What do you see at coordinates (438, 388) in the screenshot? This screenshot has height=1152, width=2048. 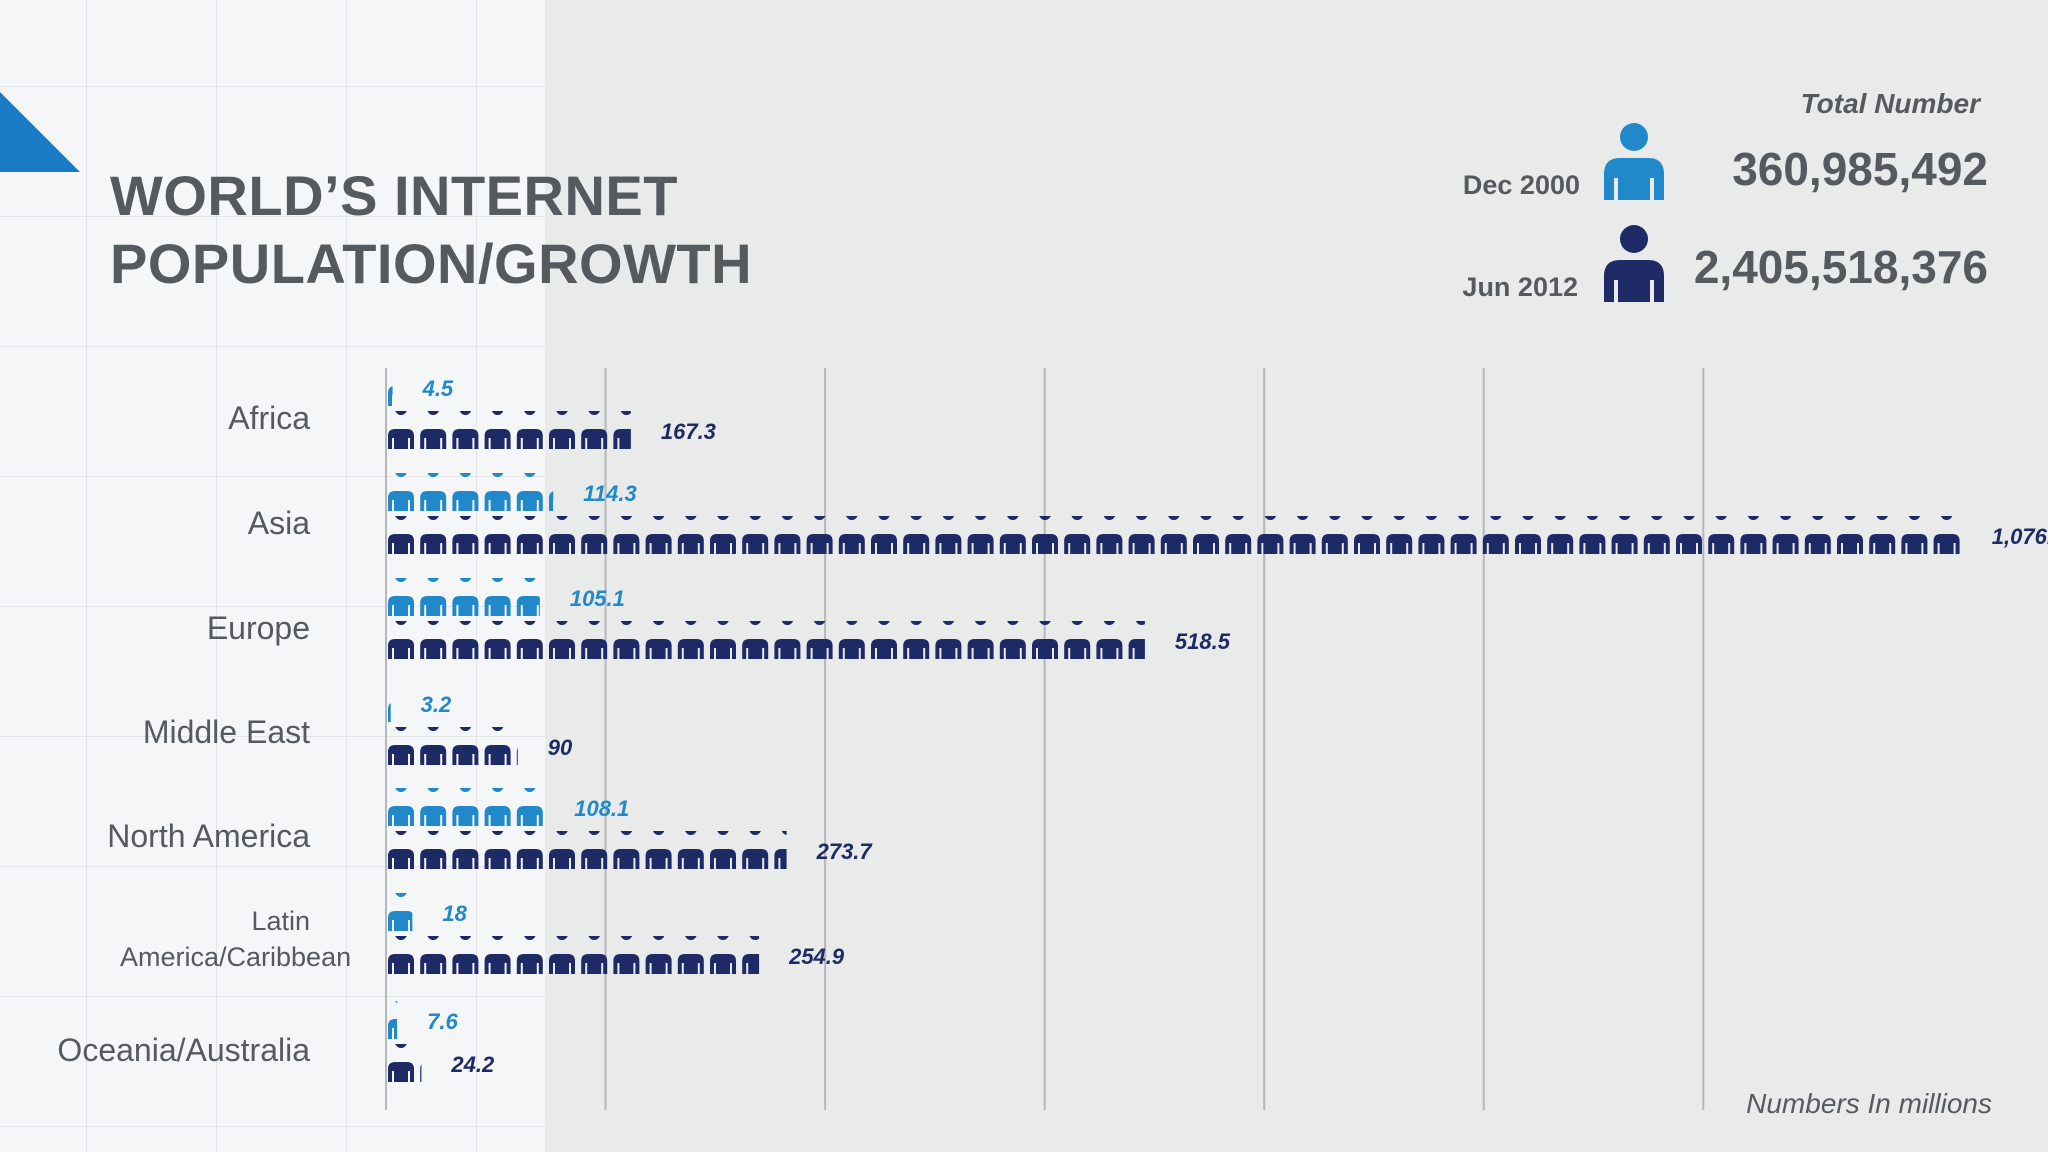 I see `value-label: 4.5` at bounding box center [438, 388].